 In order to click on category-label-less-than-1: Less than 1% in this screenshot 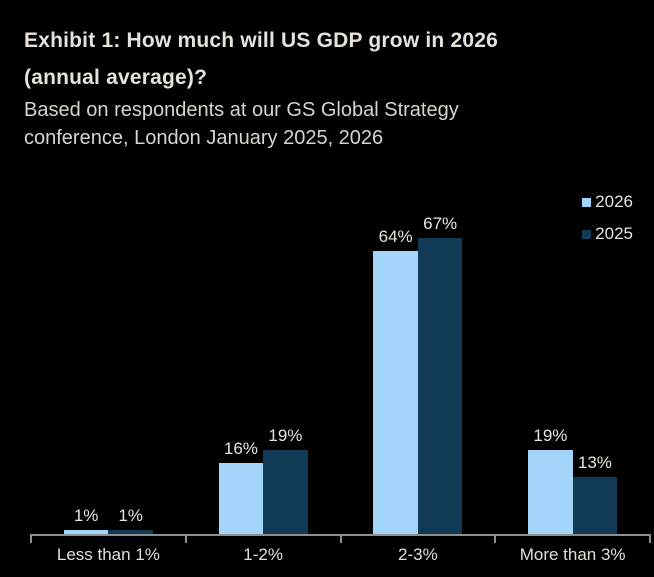, I will do `click(108, 554)`.